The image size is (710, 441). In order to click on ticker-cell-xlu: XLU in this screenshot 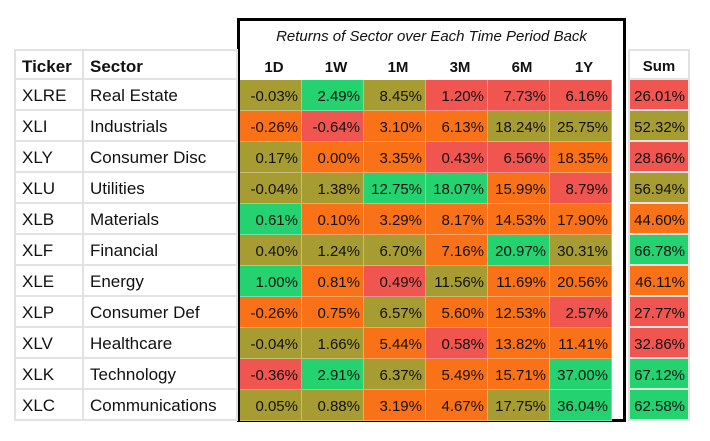, I will do `click(49, 188)`.